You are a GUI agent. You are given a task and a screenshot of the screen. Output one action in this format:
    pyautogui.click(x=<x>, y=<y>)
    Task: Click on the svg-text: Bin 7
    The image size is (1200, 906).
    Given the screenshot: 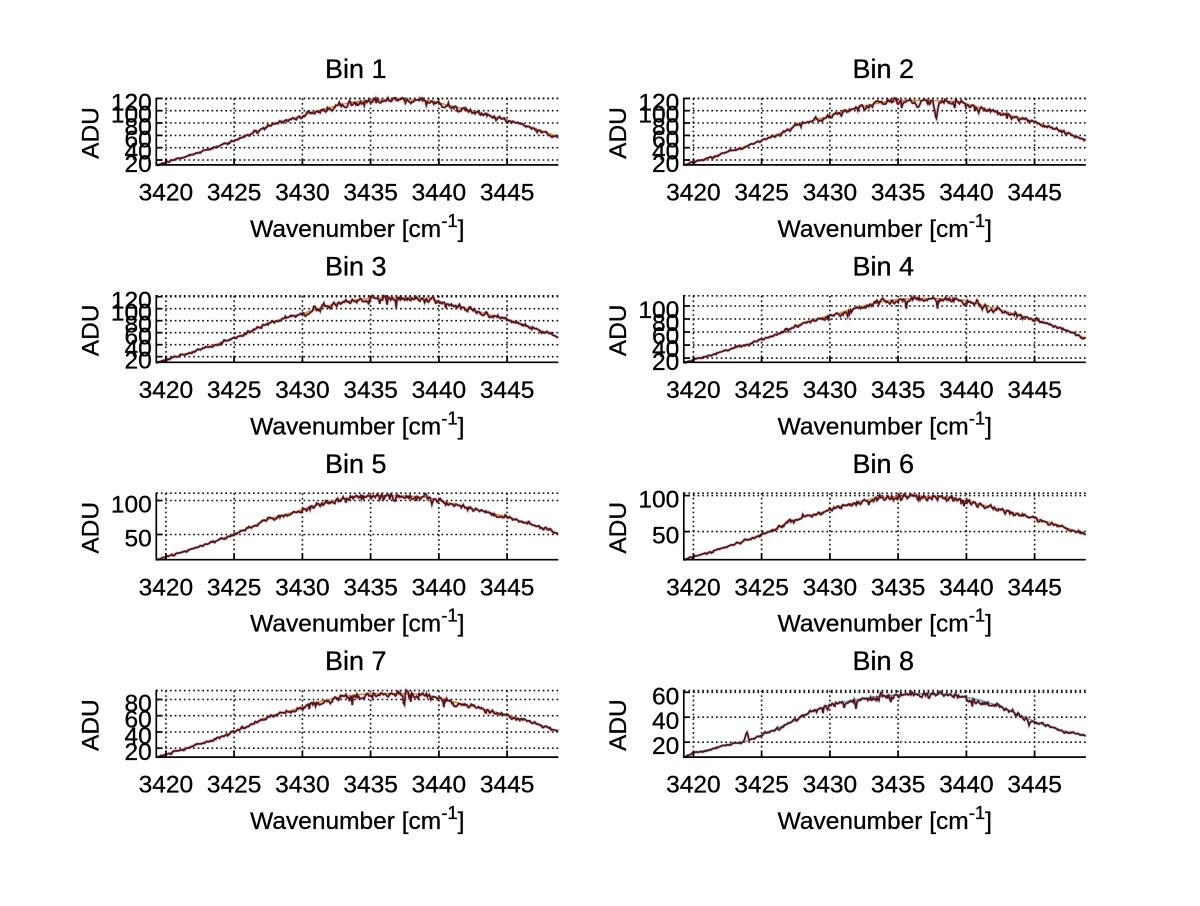 What is the action you would take?
    pyautogui.click(x=356, y=661)
    